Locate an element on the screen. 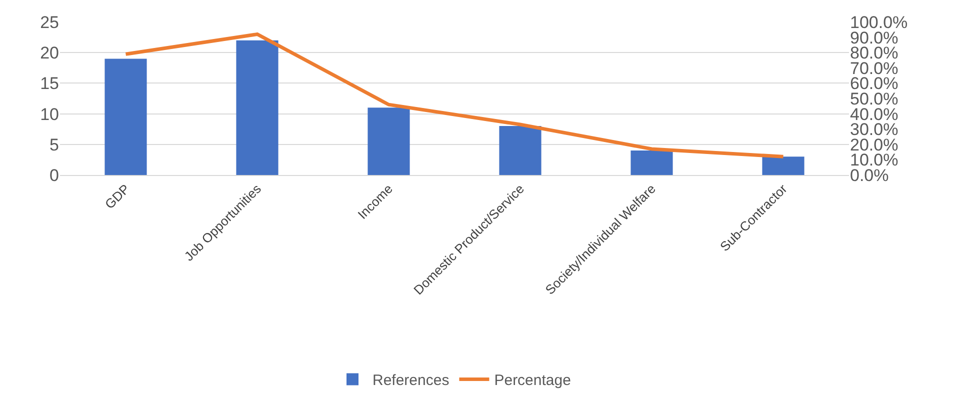 The image size is (959, 400). y-tick-label: 10 is located at coordinates (49, 114).